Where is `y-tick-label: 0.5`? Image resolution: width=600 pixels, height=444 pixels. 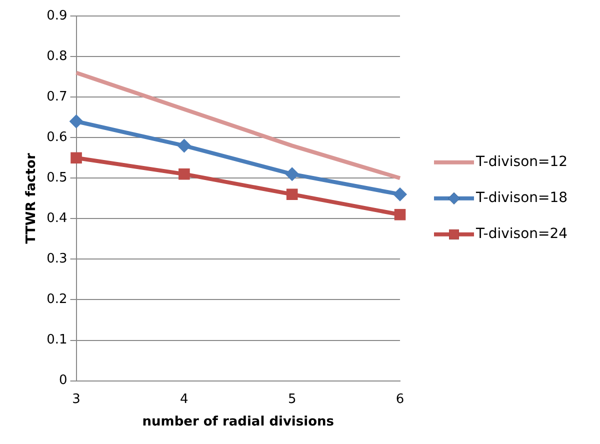 y-tick-label: 0.5 is located at coordinates (57, 178).